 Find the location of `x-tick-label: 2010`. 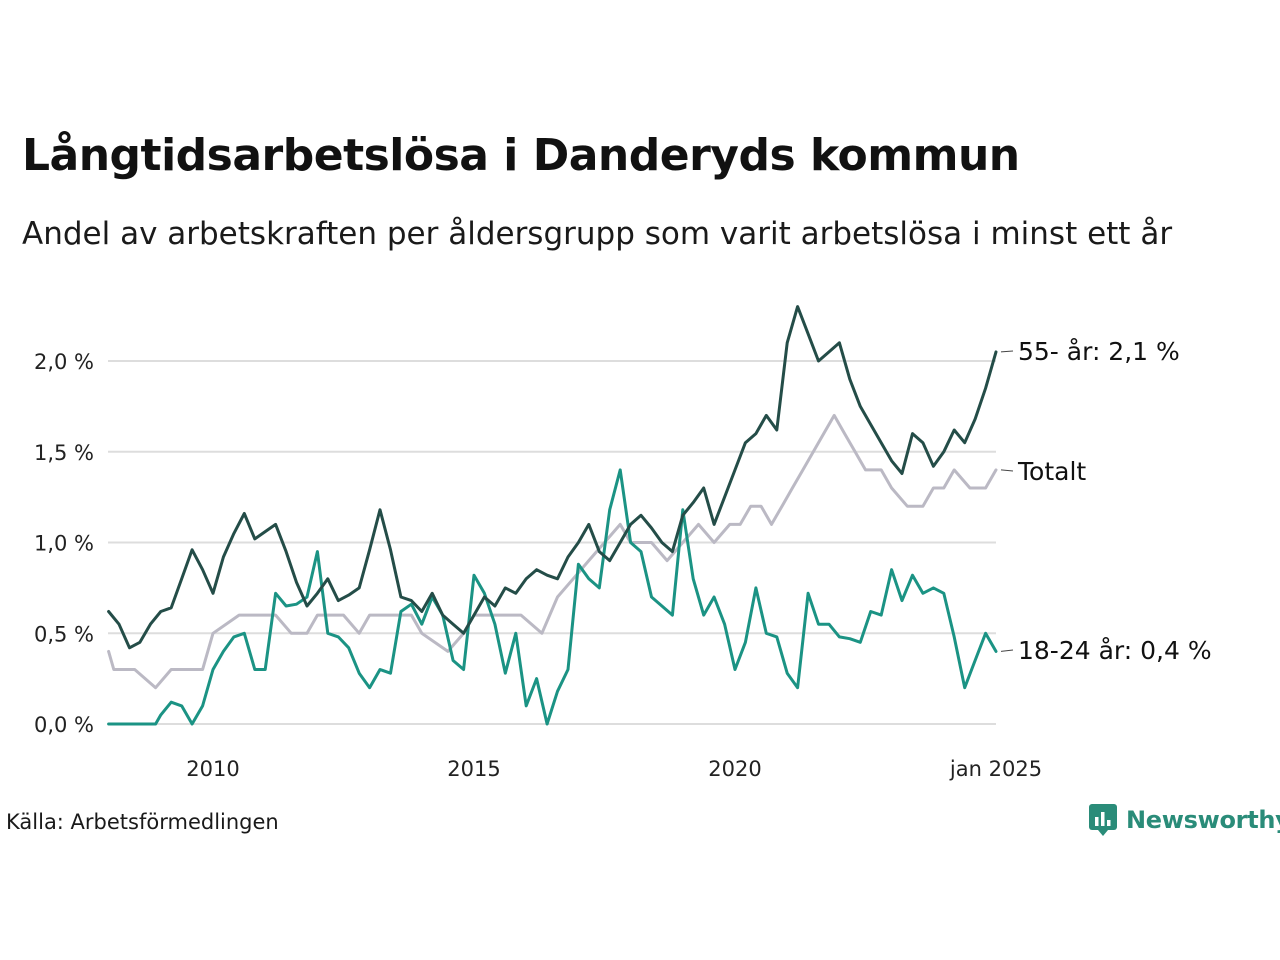

x-tick-label: 2010 is located at coordinates (212, 769).